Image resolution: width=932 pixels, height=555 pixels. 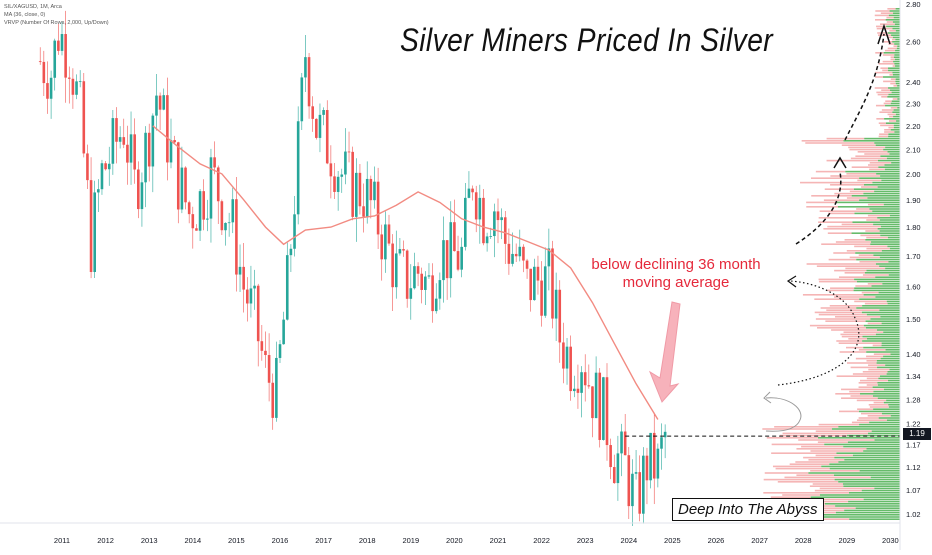 What do you see at coordinates (323, 540) in the screenshot?
I see `x-tick-label: 2017` at bounding box center [323, 540].